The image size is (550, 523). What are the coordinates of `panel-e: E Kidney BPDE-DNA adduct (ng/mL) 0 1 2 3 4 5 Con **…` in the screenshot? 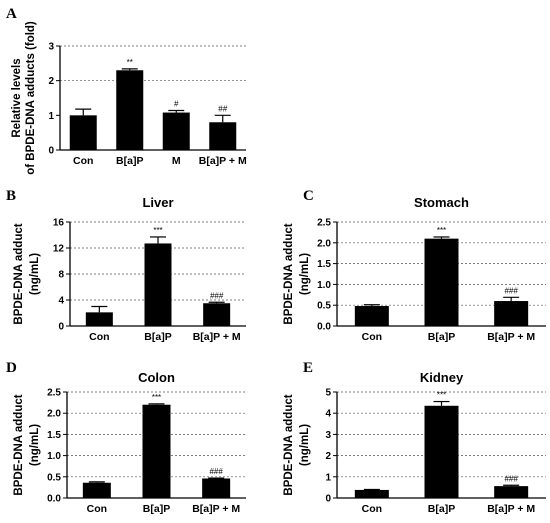 It's located at (414, 437).